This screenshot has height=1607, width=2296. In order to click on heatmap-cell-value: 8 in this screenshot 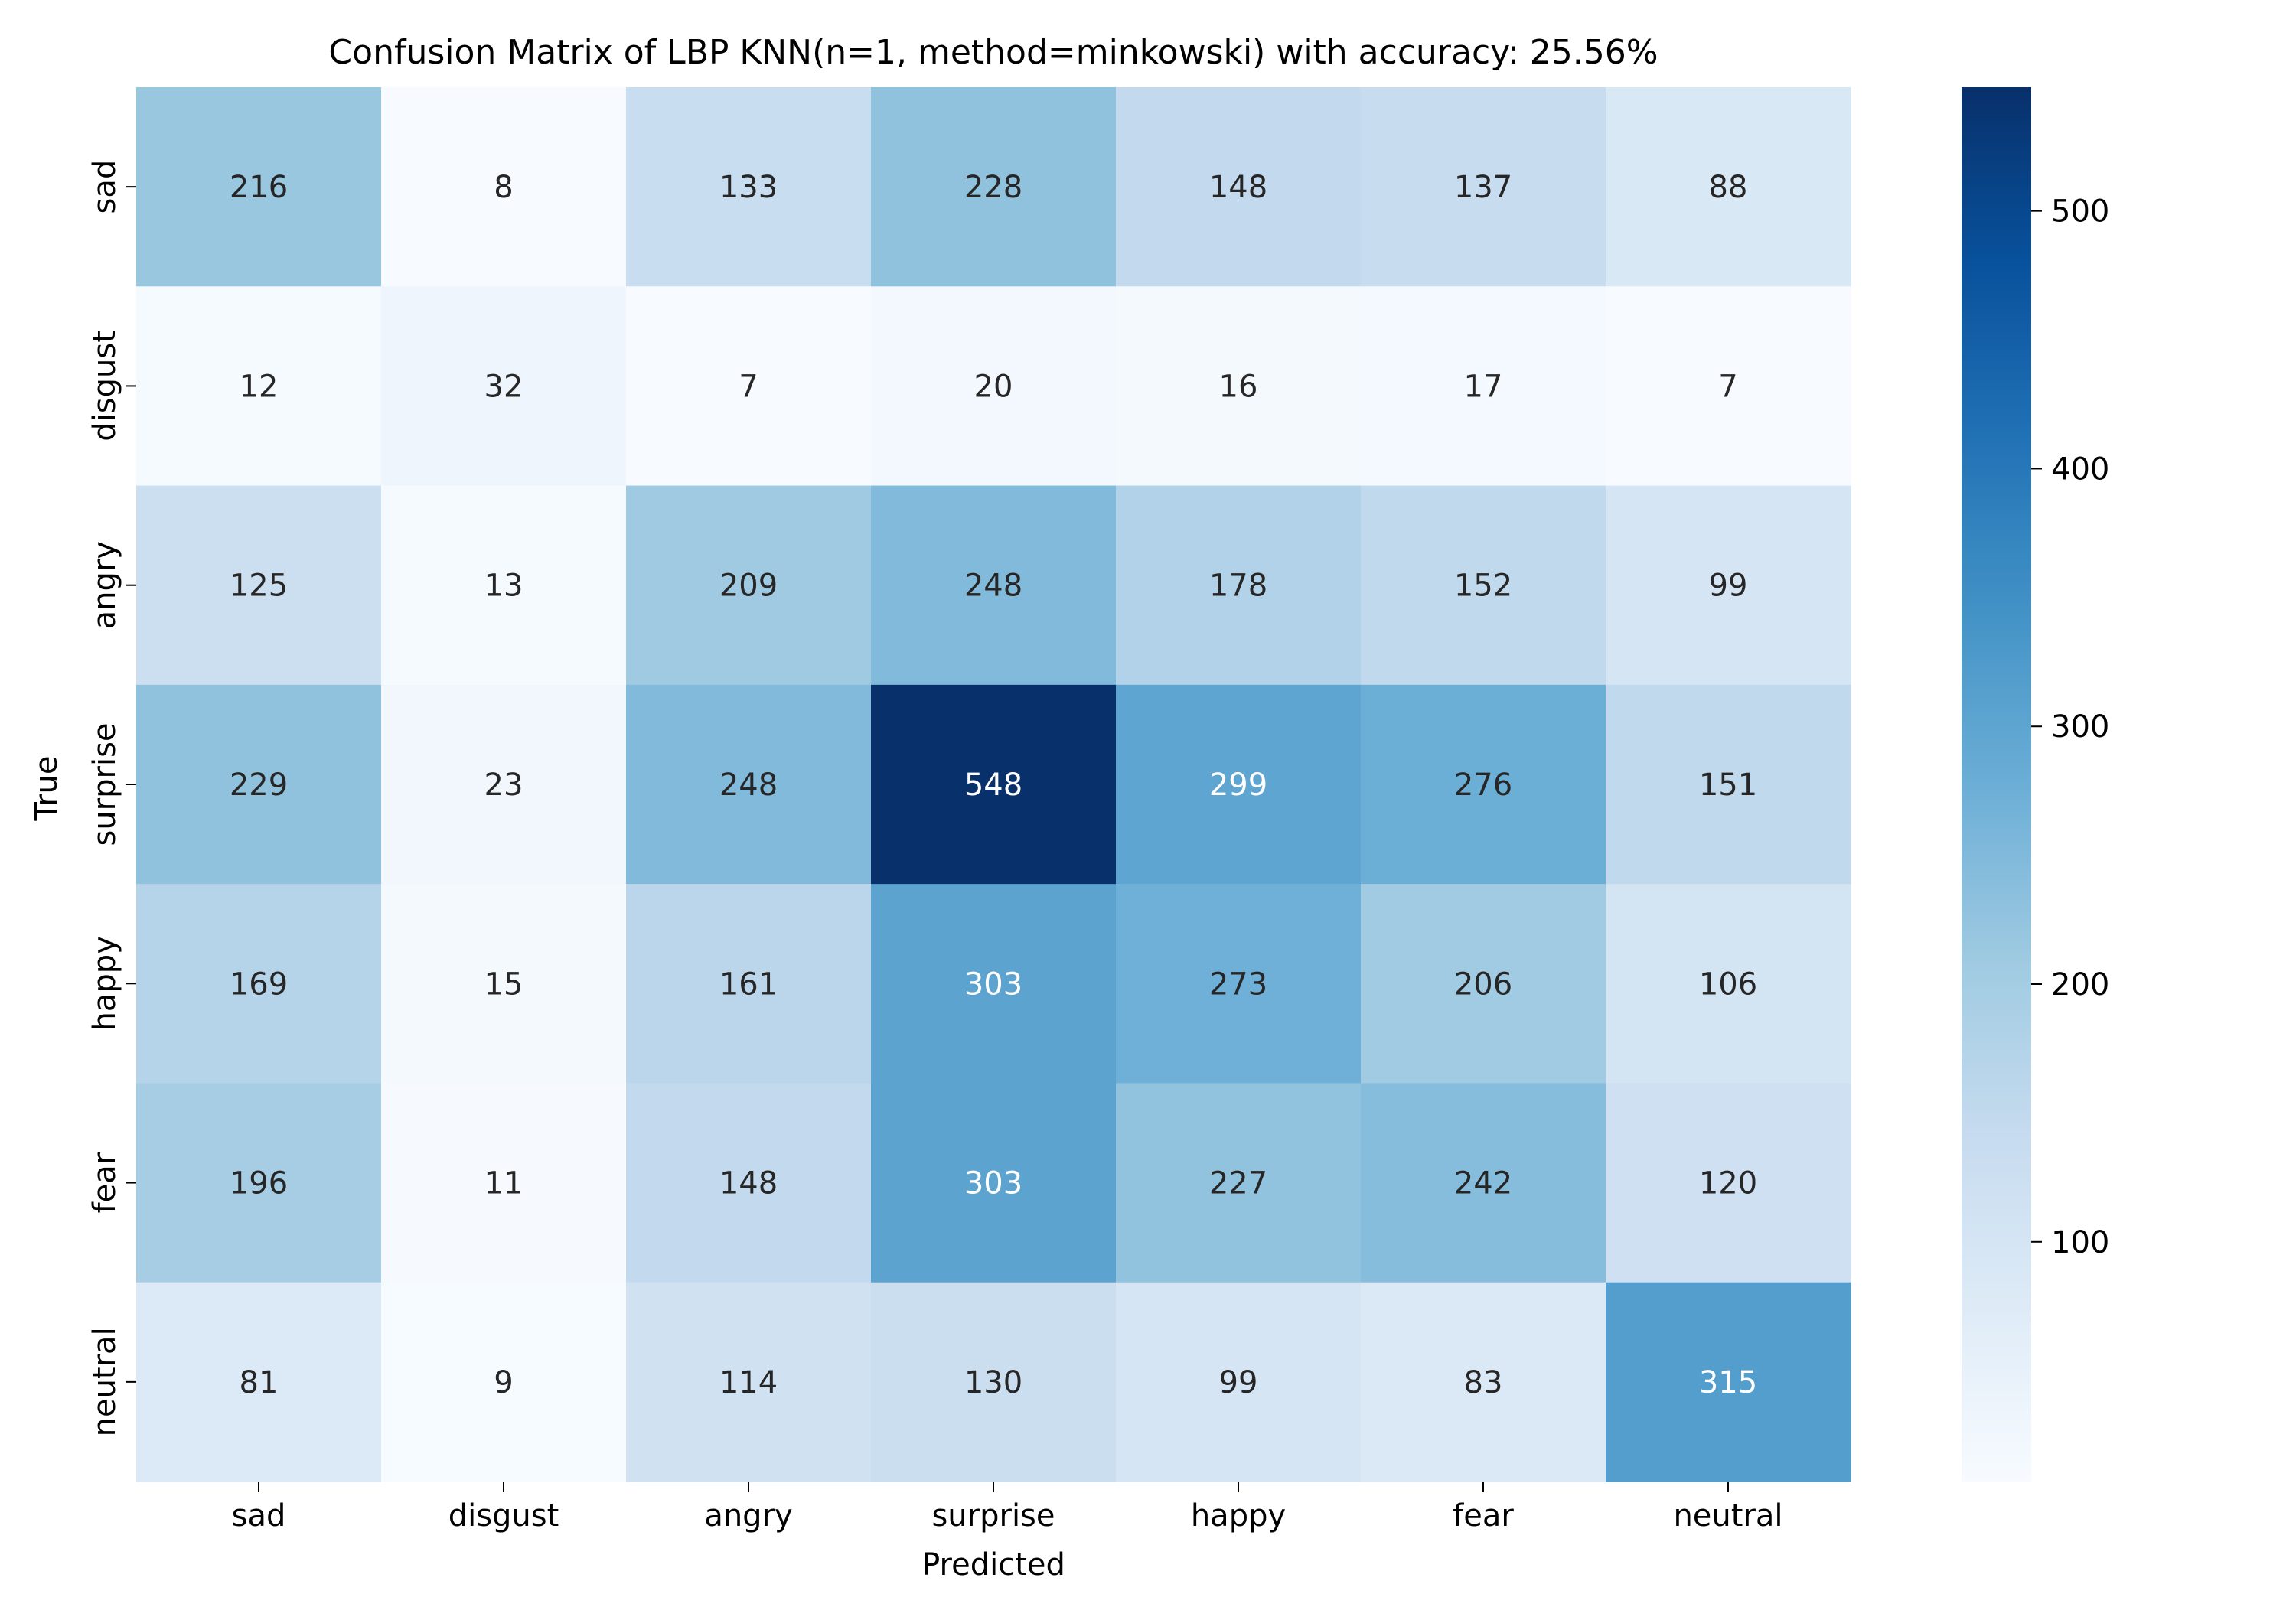, I will do `click(503, 187)`.